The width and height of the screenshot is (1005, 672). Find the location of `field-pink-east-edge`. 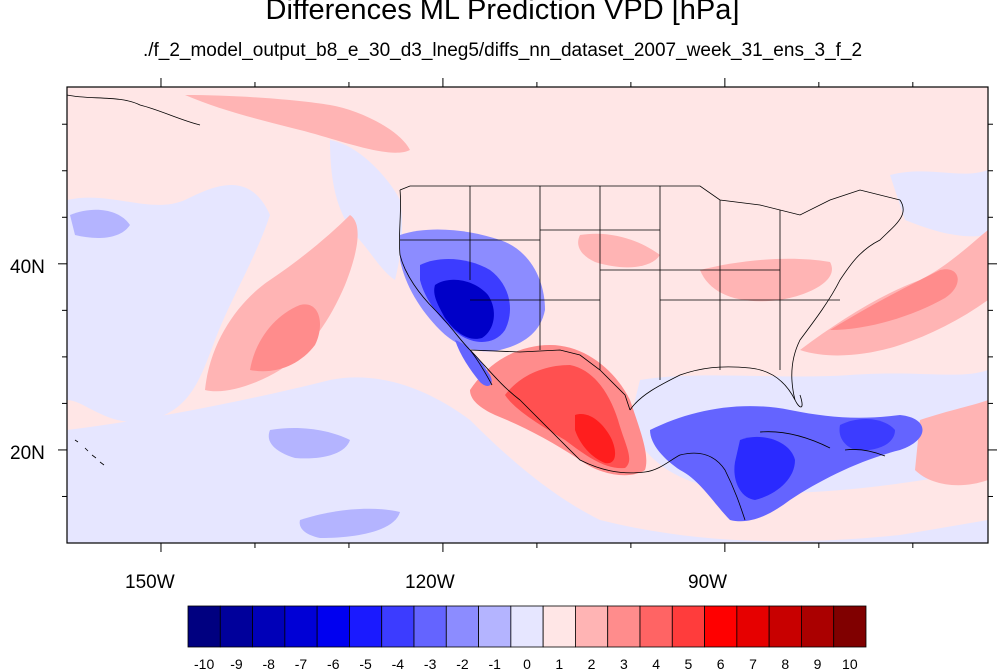

field-pink-east-edge is located at coordinates (951, 443).